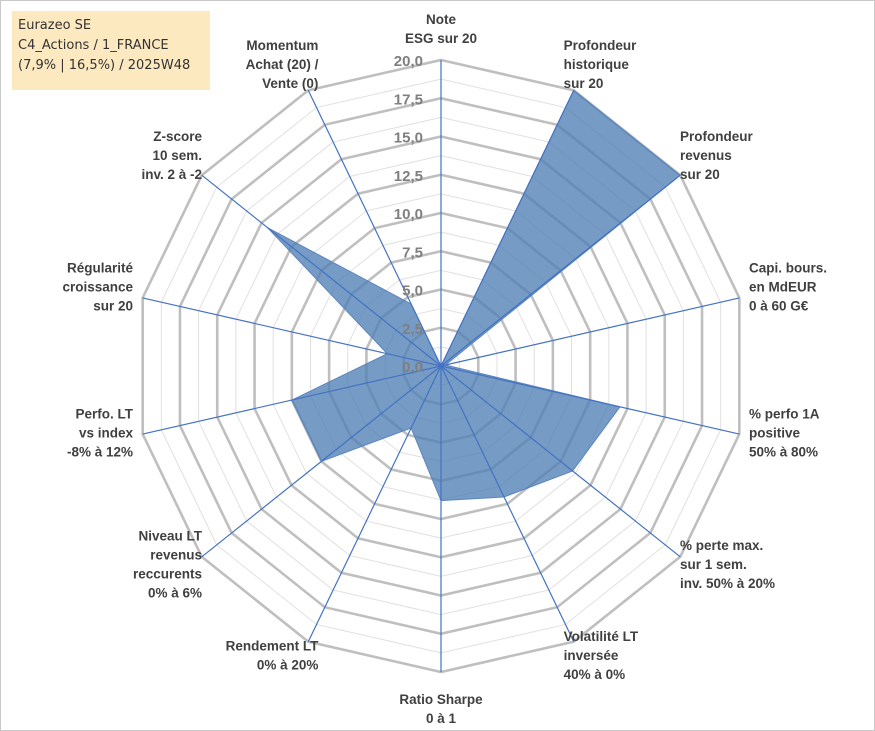 This screenshot has width=875, height=731. I want to click on axis-label-line: reccurents, so click(167, 574).